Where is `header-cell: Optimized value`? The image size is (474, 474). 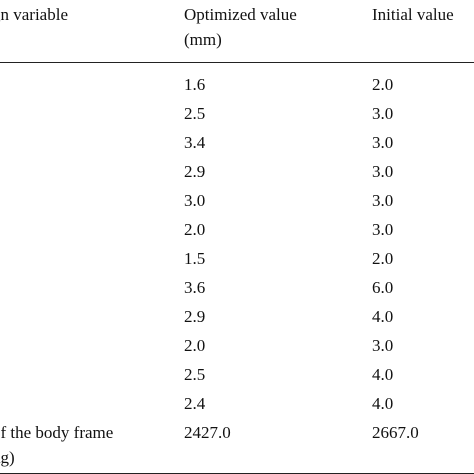 header-cell: Optimized value is located at coordinates (240, 14).